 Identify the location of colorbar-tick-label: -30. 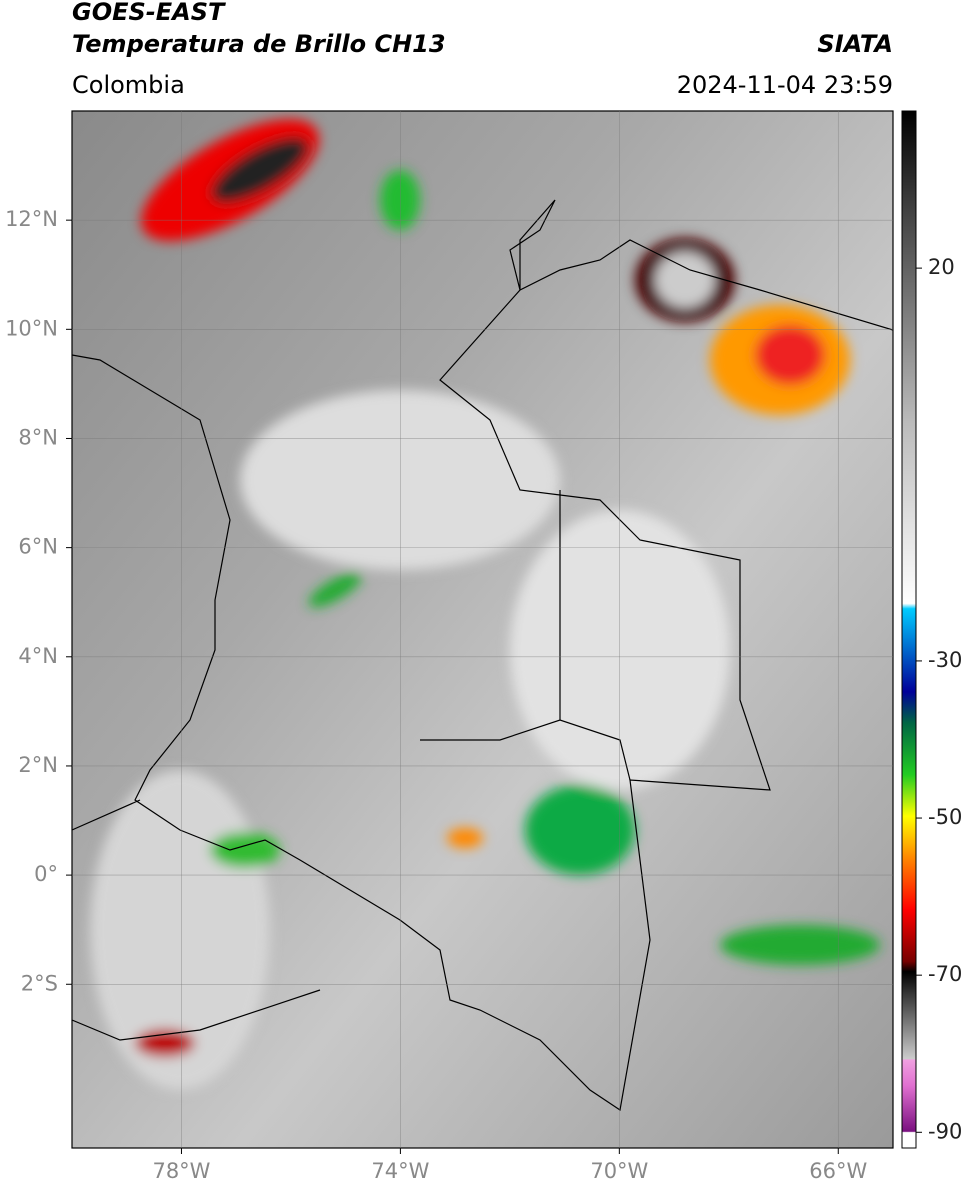
(945, 660).